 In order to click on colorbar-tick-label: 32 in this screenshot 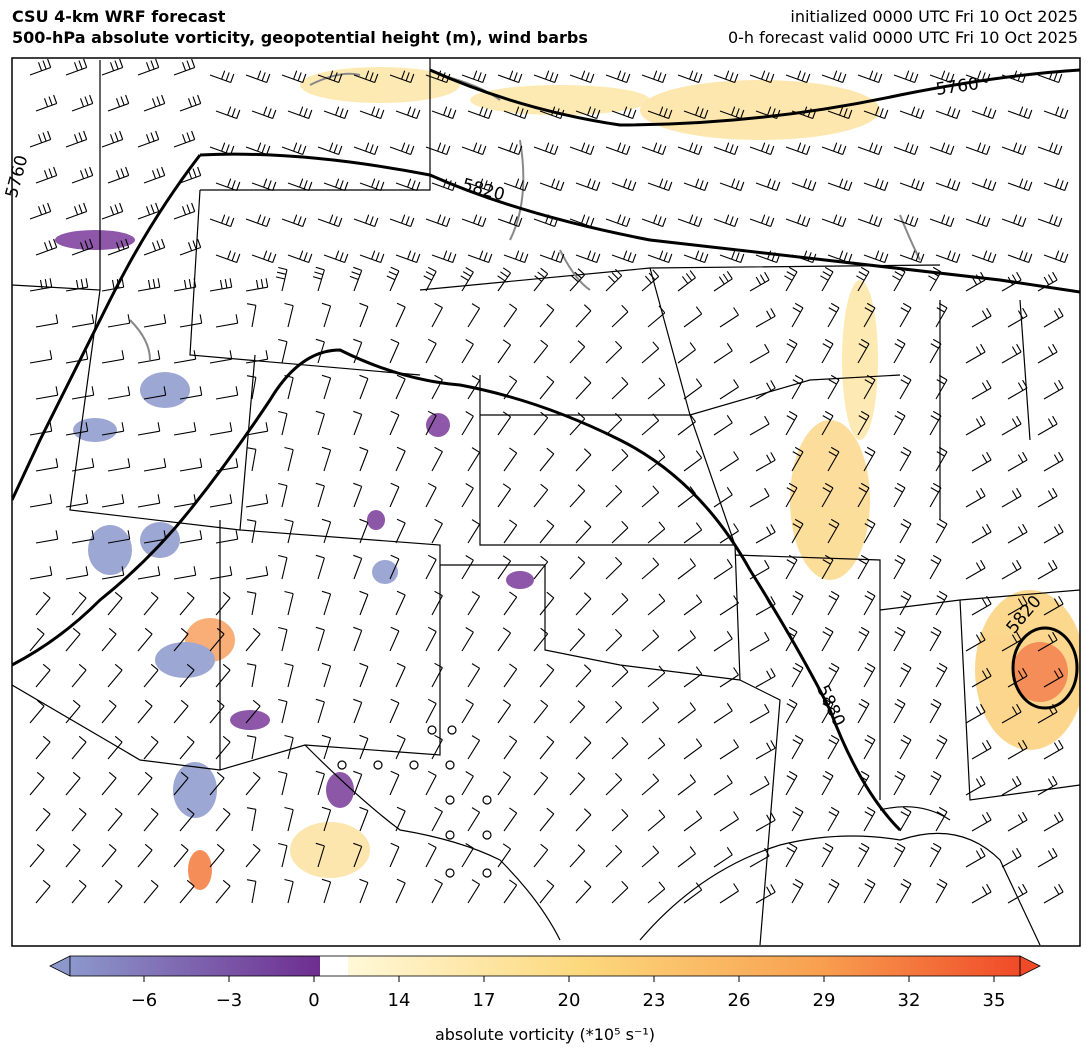, I will do `click(909, 1000)`.